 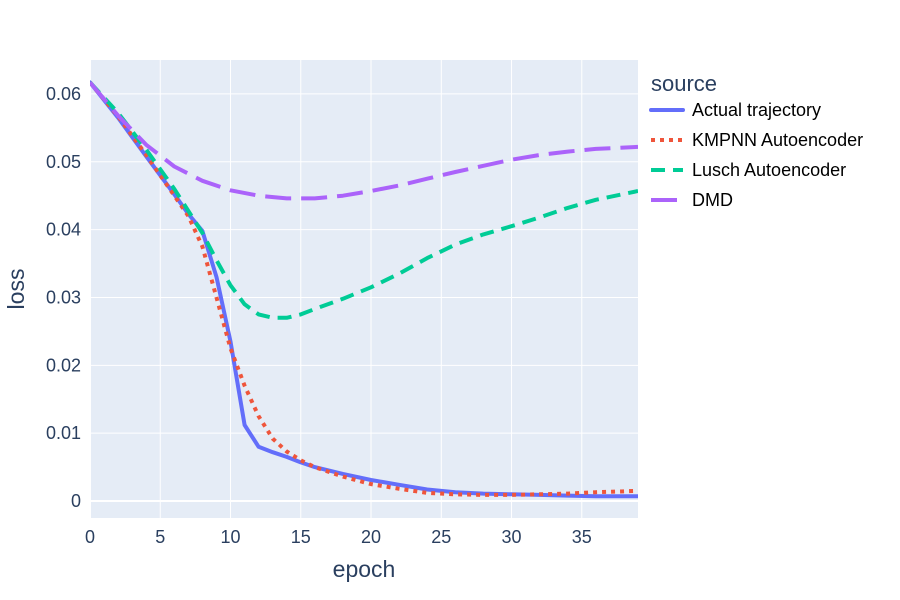 What do you see at coordinates (160, 537) in the screenshot?
I see `x-tick-label: 5` at bounding box center [160, 537].